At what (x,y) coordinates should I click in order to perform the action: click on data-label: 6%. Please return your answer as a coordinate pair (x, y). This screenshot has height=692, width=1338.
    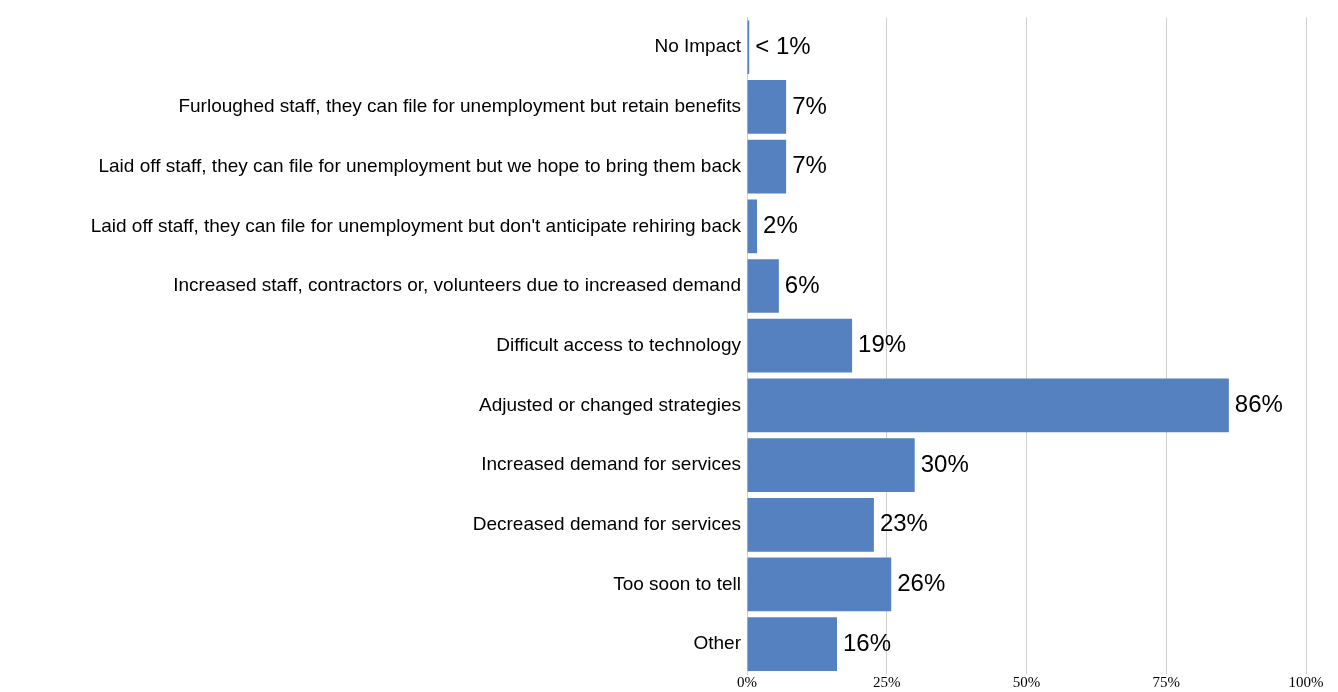
    Looking at the image, I should click on (802, 284).